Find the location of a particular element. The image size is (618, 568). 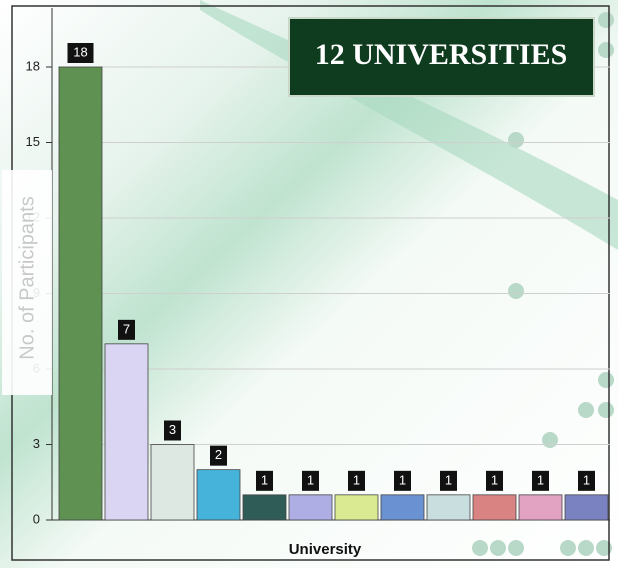

y-tick-label: 18 is located at coordinates (33, 65).